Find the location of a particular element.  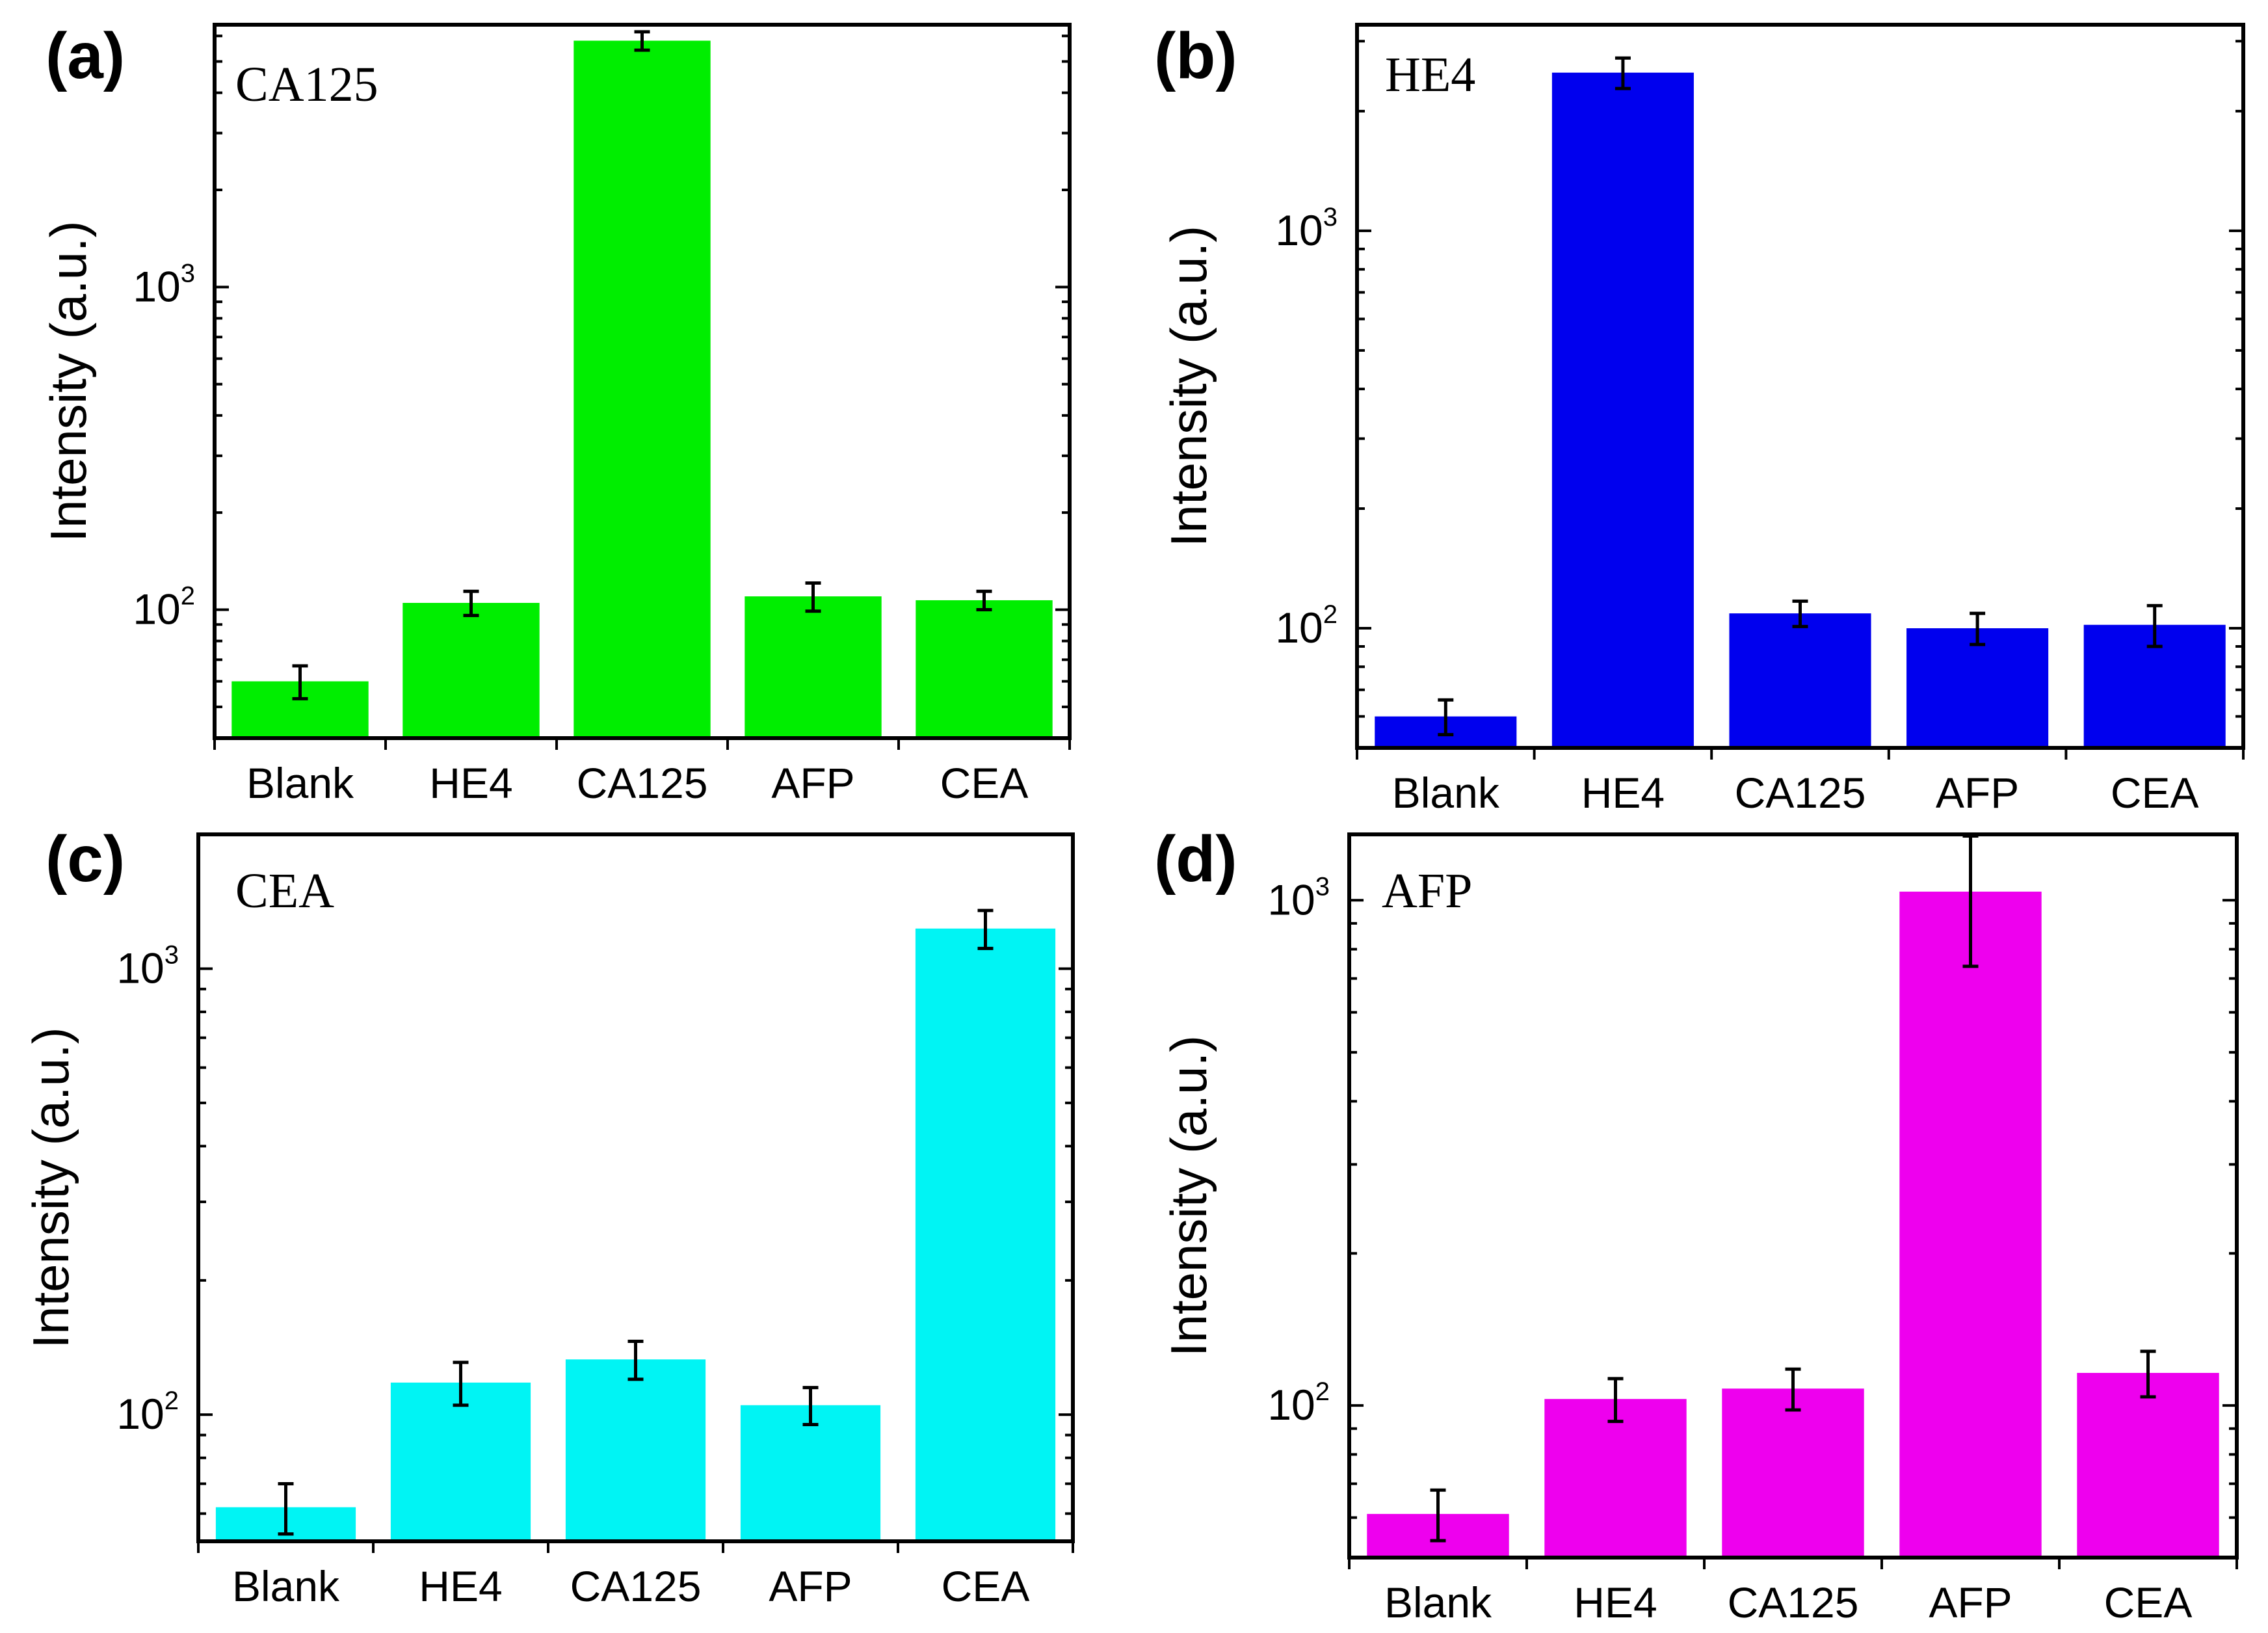

x-tick-label-a-afp: AFP is located at coordinates (812, 783).